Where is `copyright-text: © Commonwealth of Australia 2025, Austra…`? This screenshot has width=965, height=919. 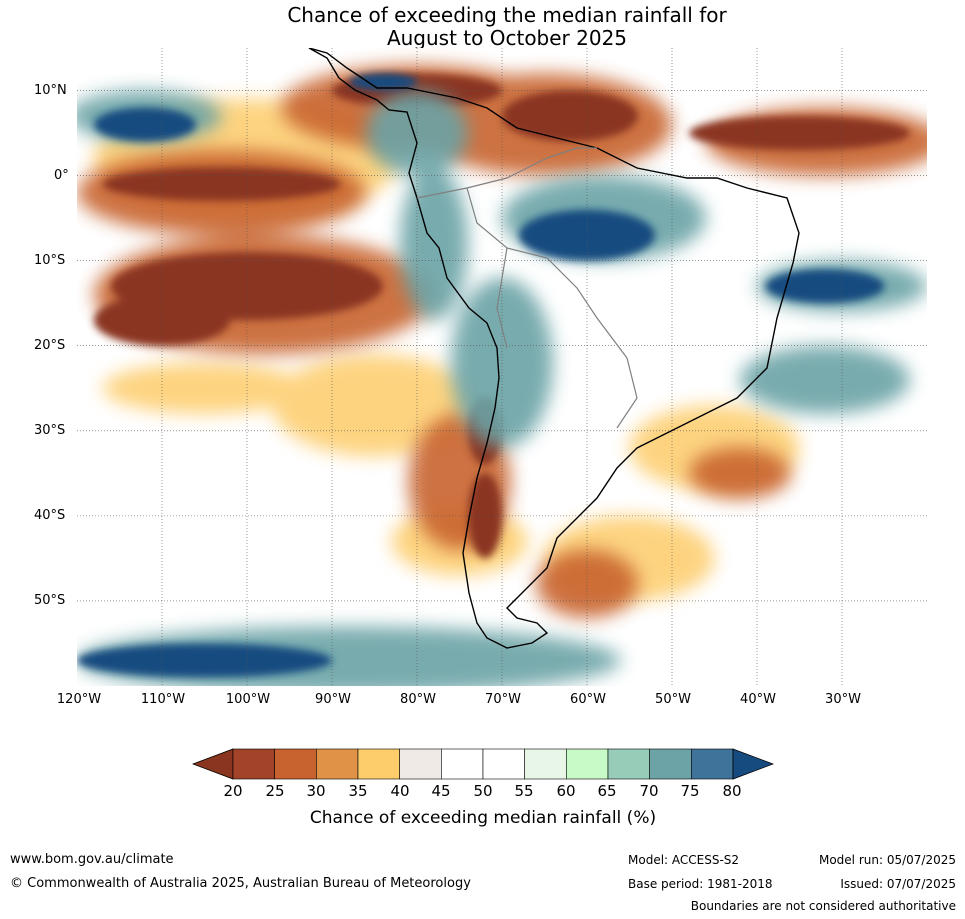 copyright-text: © Commonwealth of Australia 2025, Austra… is located at coordinates (240, 883).